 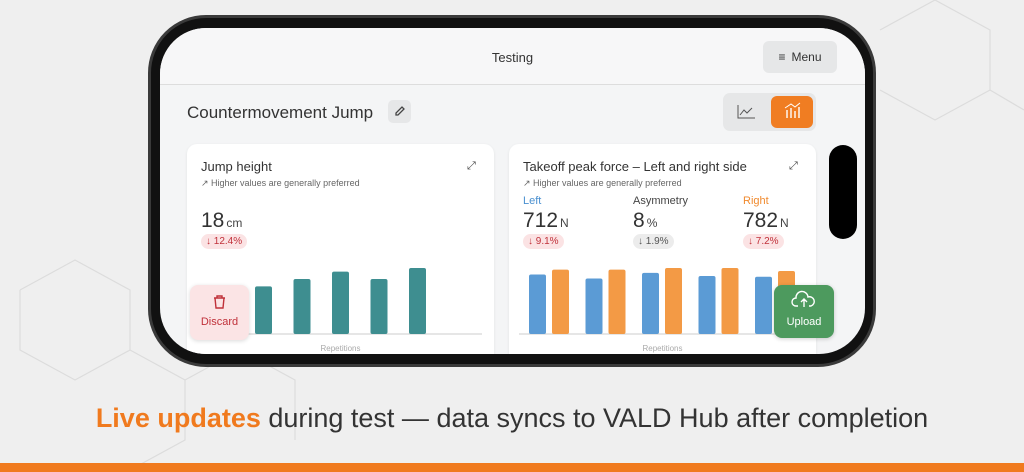 I want to click on bottom-bar, so click(x=512, y=467).